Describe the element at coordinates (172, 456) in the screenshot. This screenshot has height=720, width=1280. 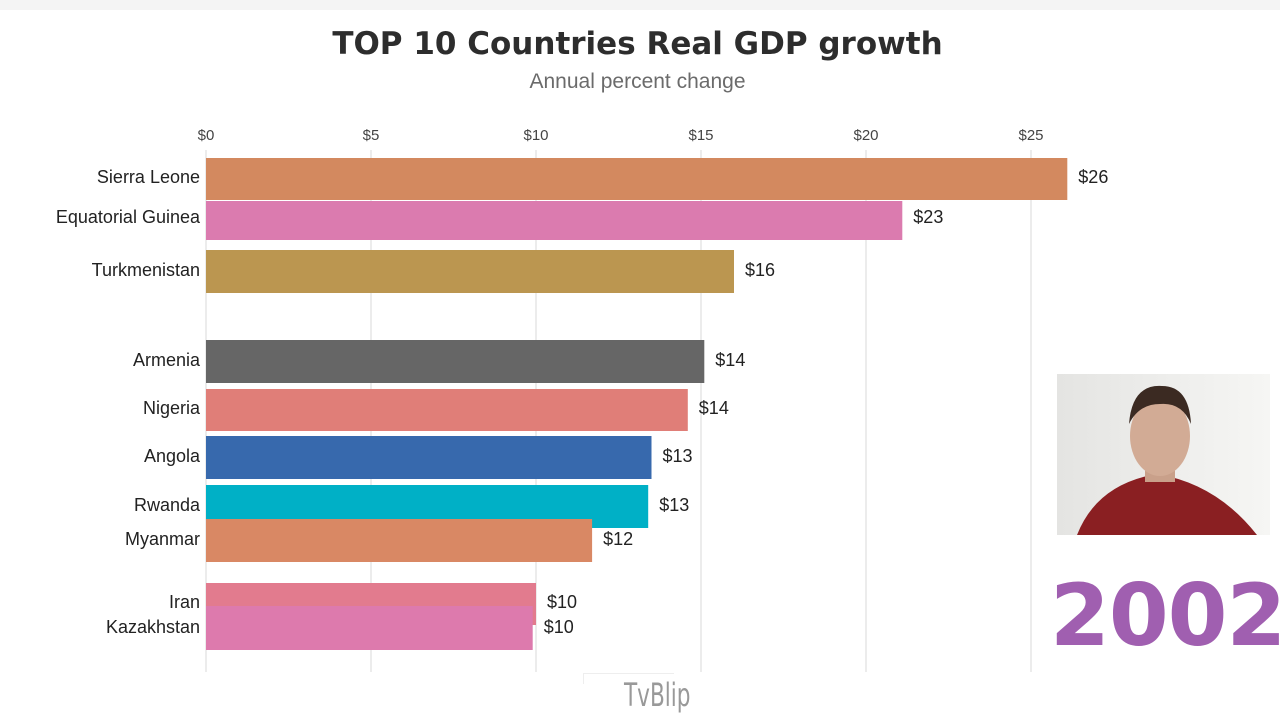
I see `category-label: Angola` at that location.